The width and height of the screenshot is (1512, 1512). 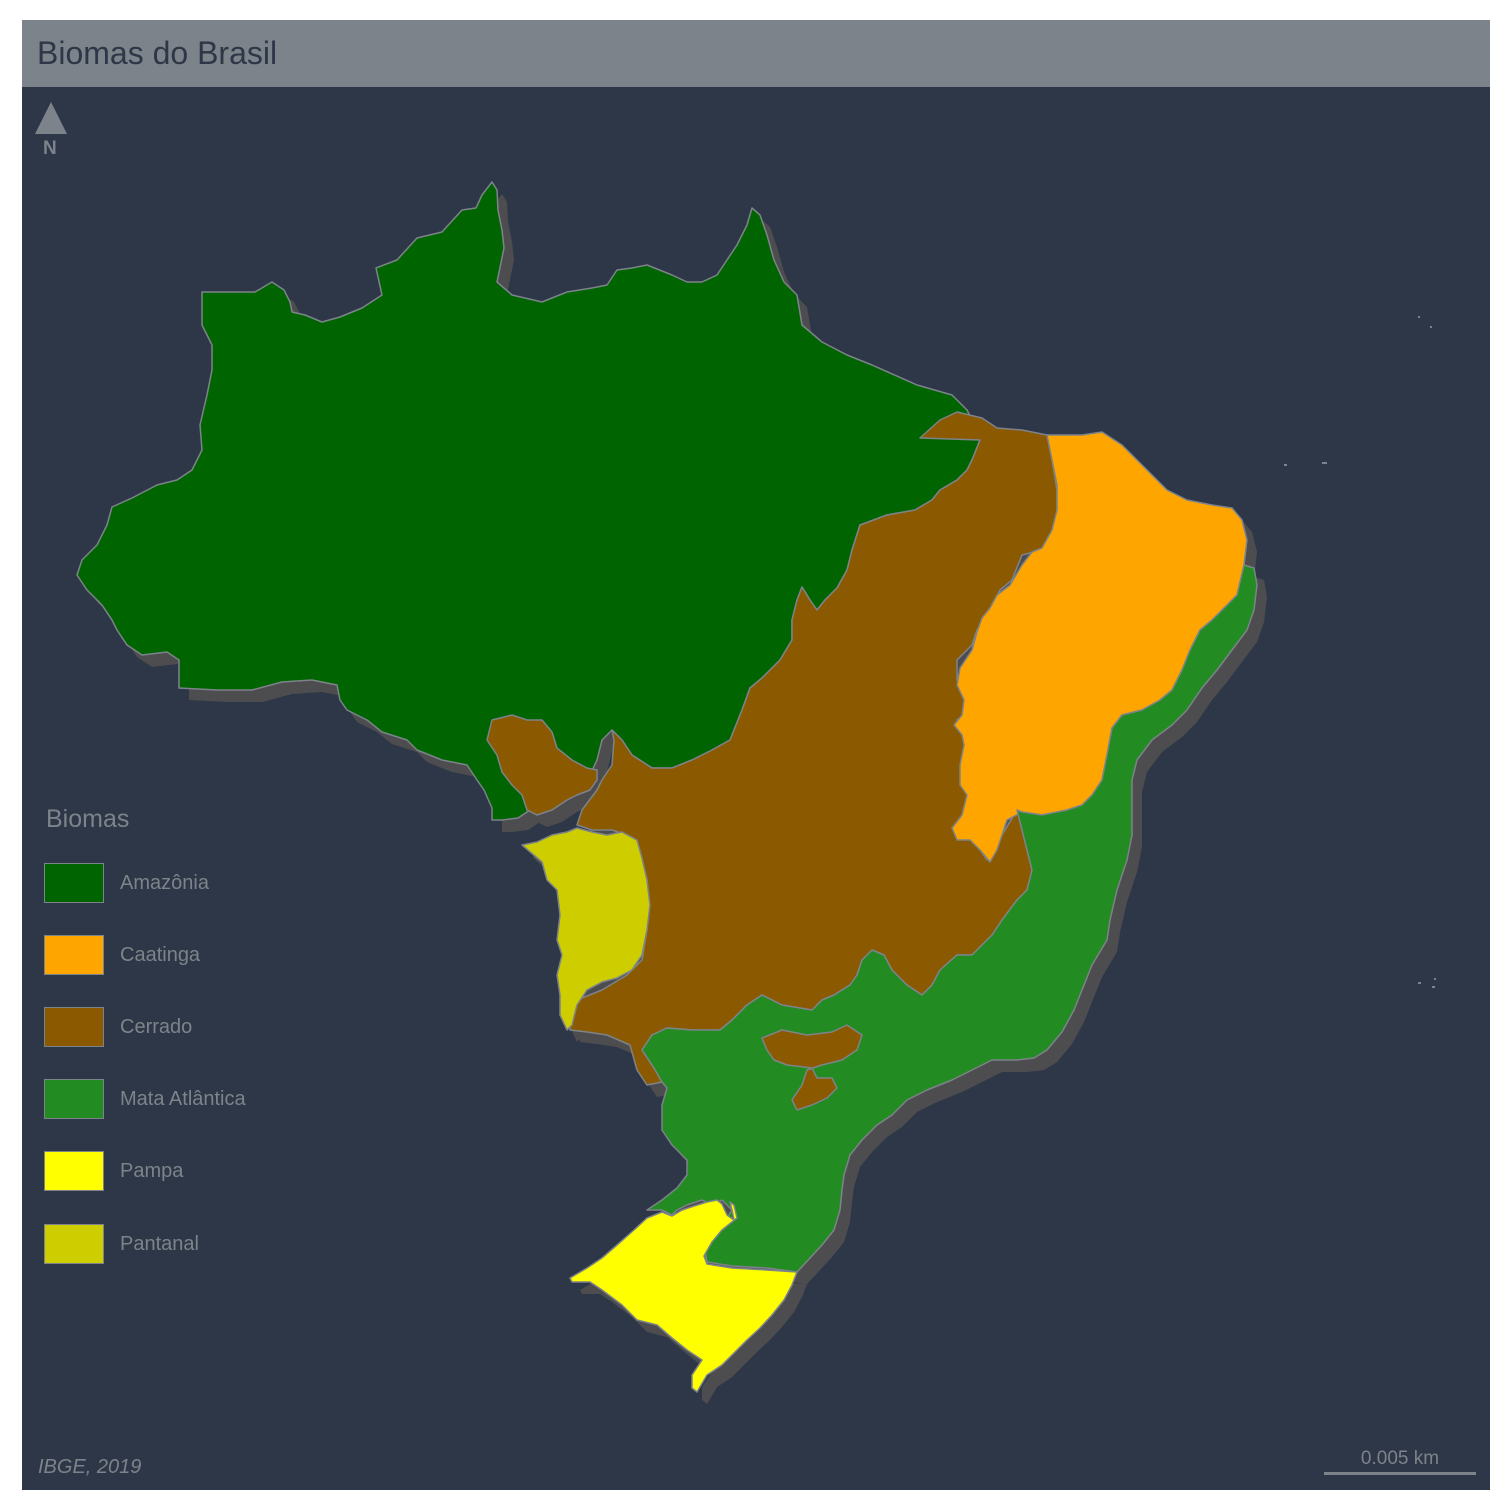 I want to click on legend-label: Caatinga, so click(x=160, y=955).